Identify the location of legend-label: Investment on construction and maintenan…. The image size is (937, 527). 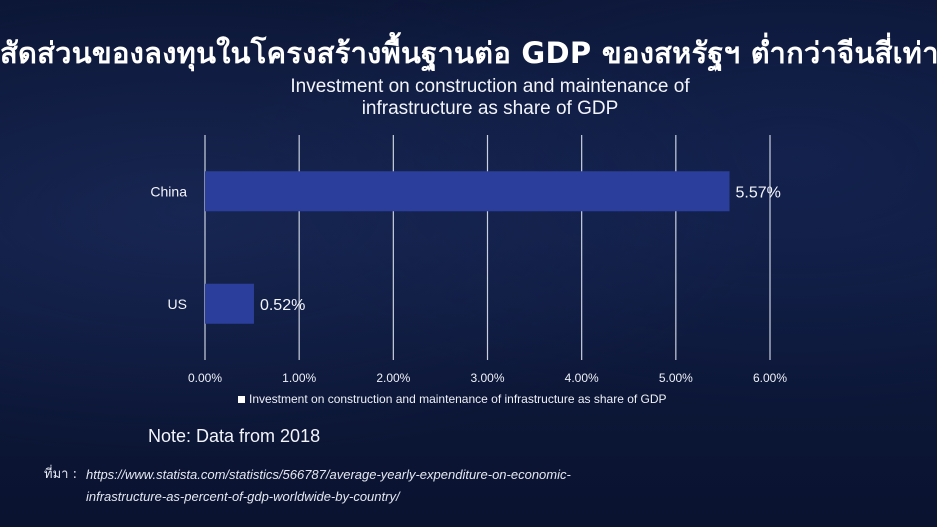
(458, 399).